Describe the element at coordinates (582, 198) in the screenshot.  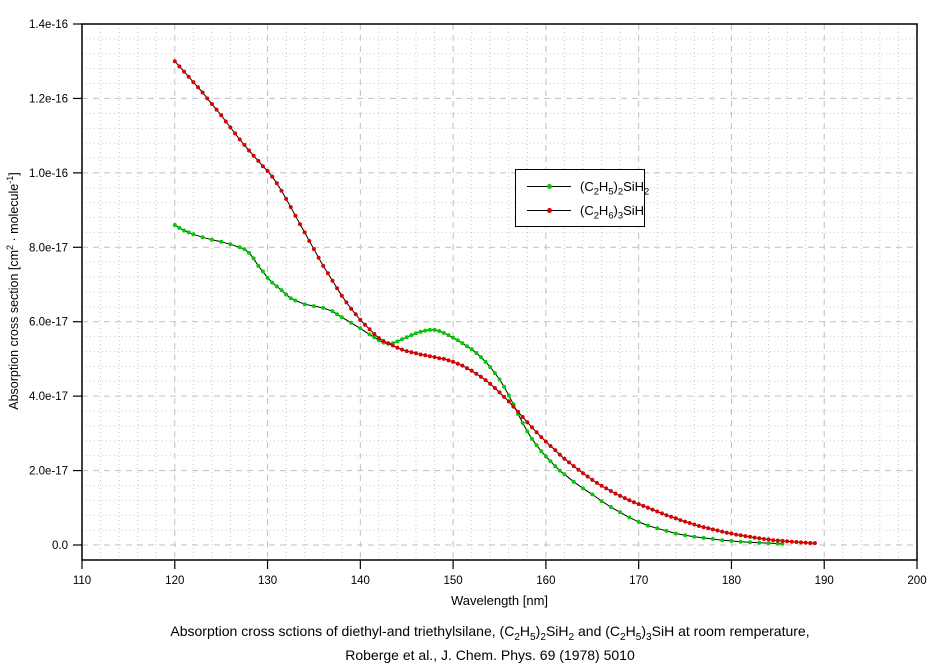
I see `chart-legend: (C2H5)2SiH2 (C2H6)3SiH` at that location.